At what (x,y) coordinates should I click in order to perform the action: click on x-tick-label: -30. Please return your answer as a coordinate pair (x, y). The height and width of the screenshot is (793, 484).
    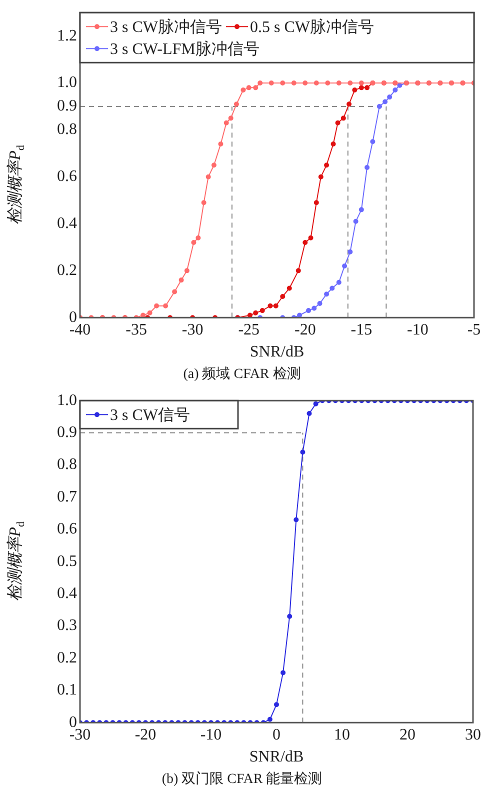
    Looking at the image, I should click on (193, 329).